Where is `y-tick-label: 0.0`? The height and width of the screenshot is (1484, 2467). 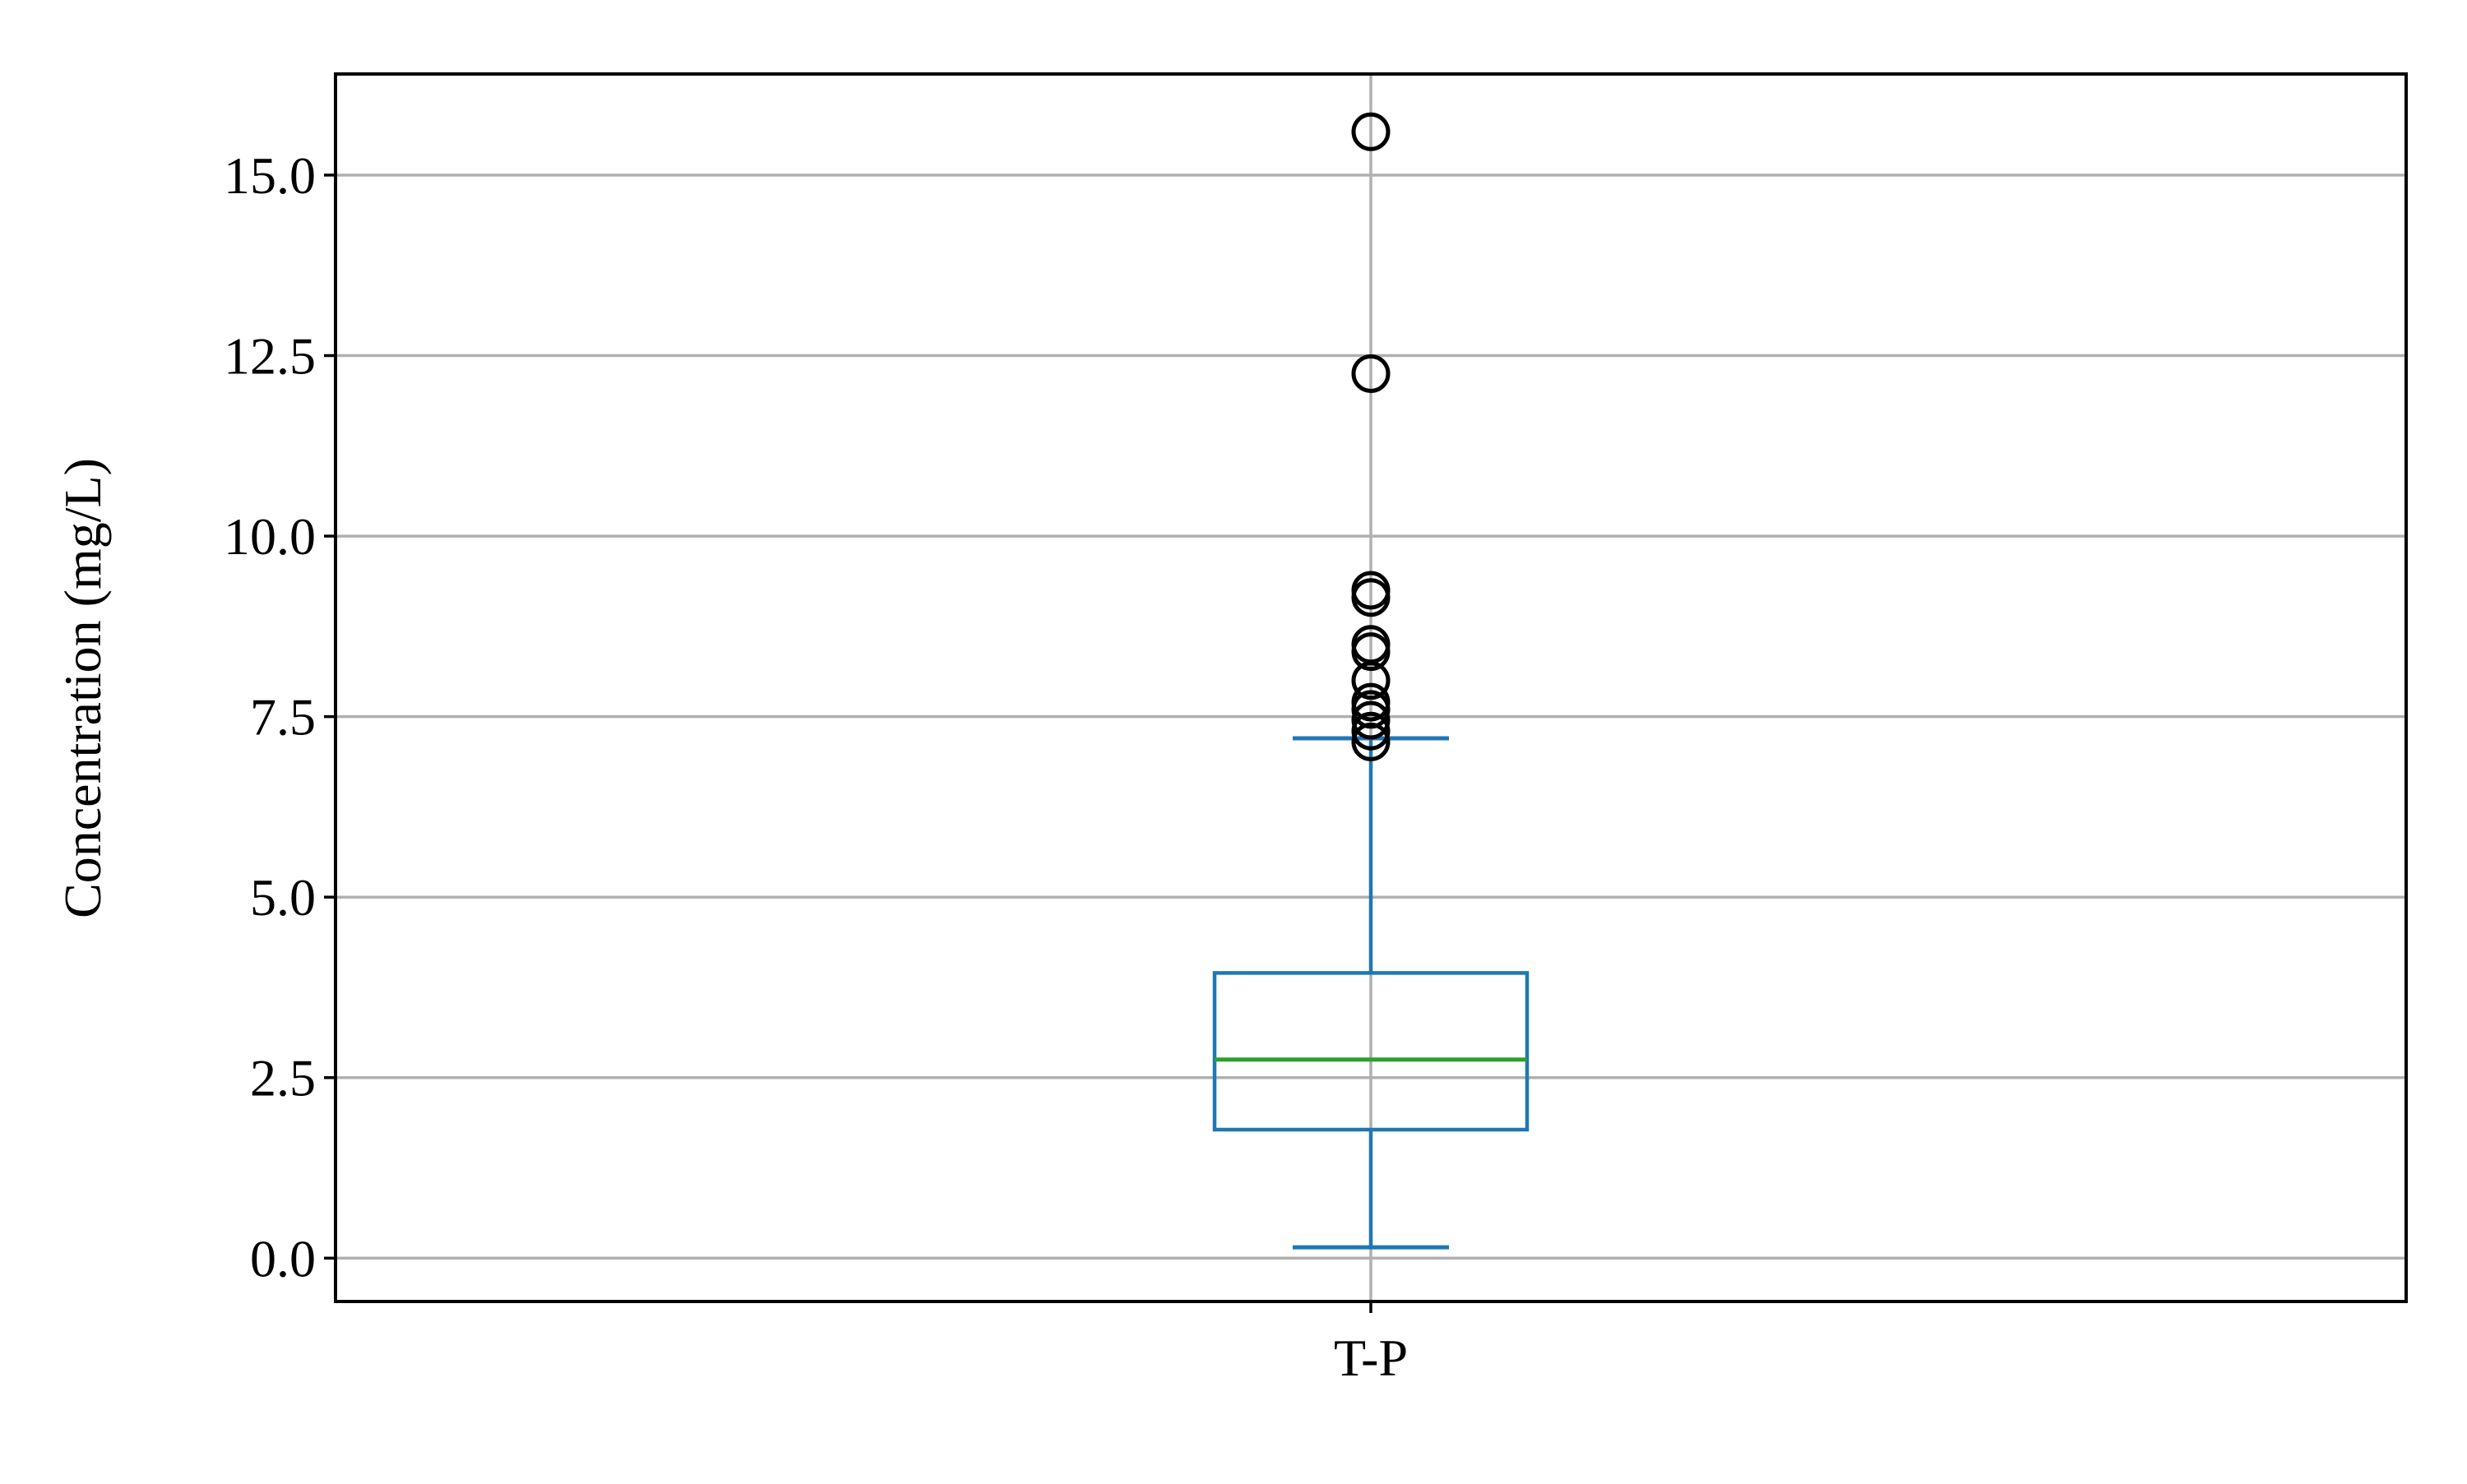
y-tick-label: 0.0 is located at coordinates (283, 1258).